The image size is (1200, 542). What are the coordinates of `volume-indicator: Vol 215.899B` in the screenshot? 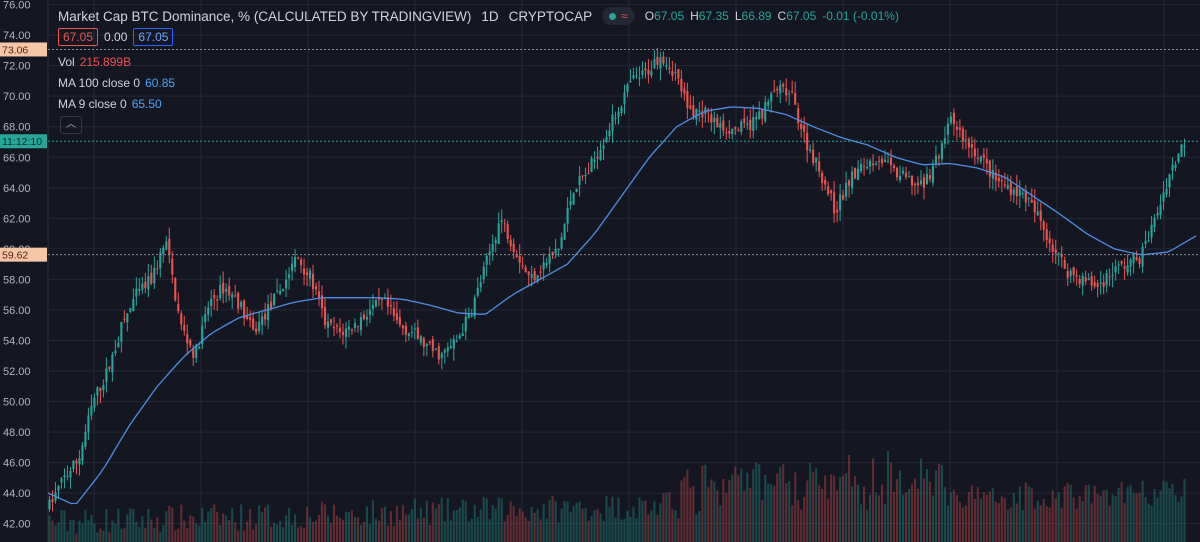 It's located at (94, 62).